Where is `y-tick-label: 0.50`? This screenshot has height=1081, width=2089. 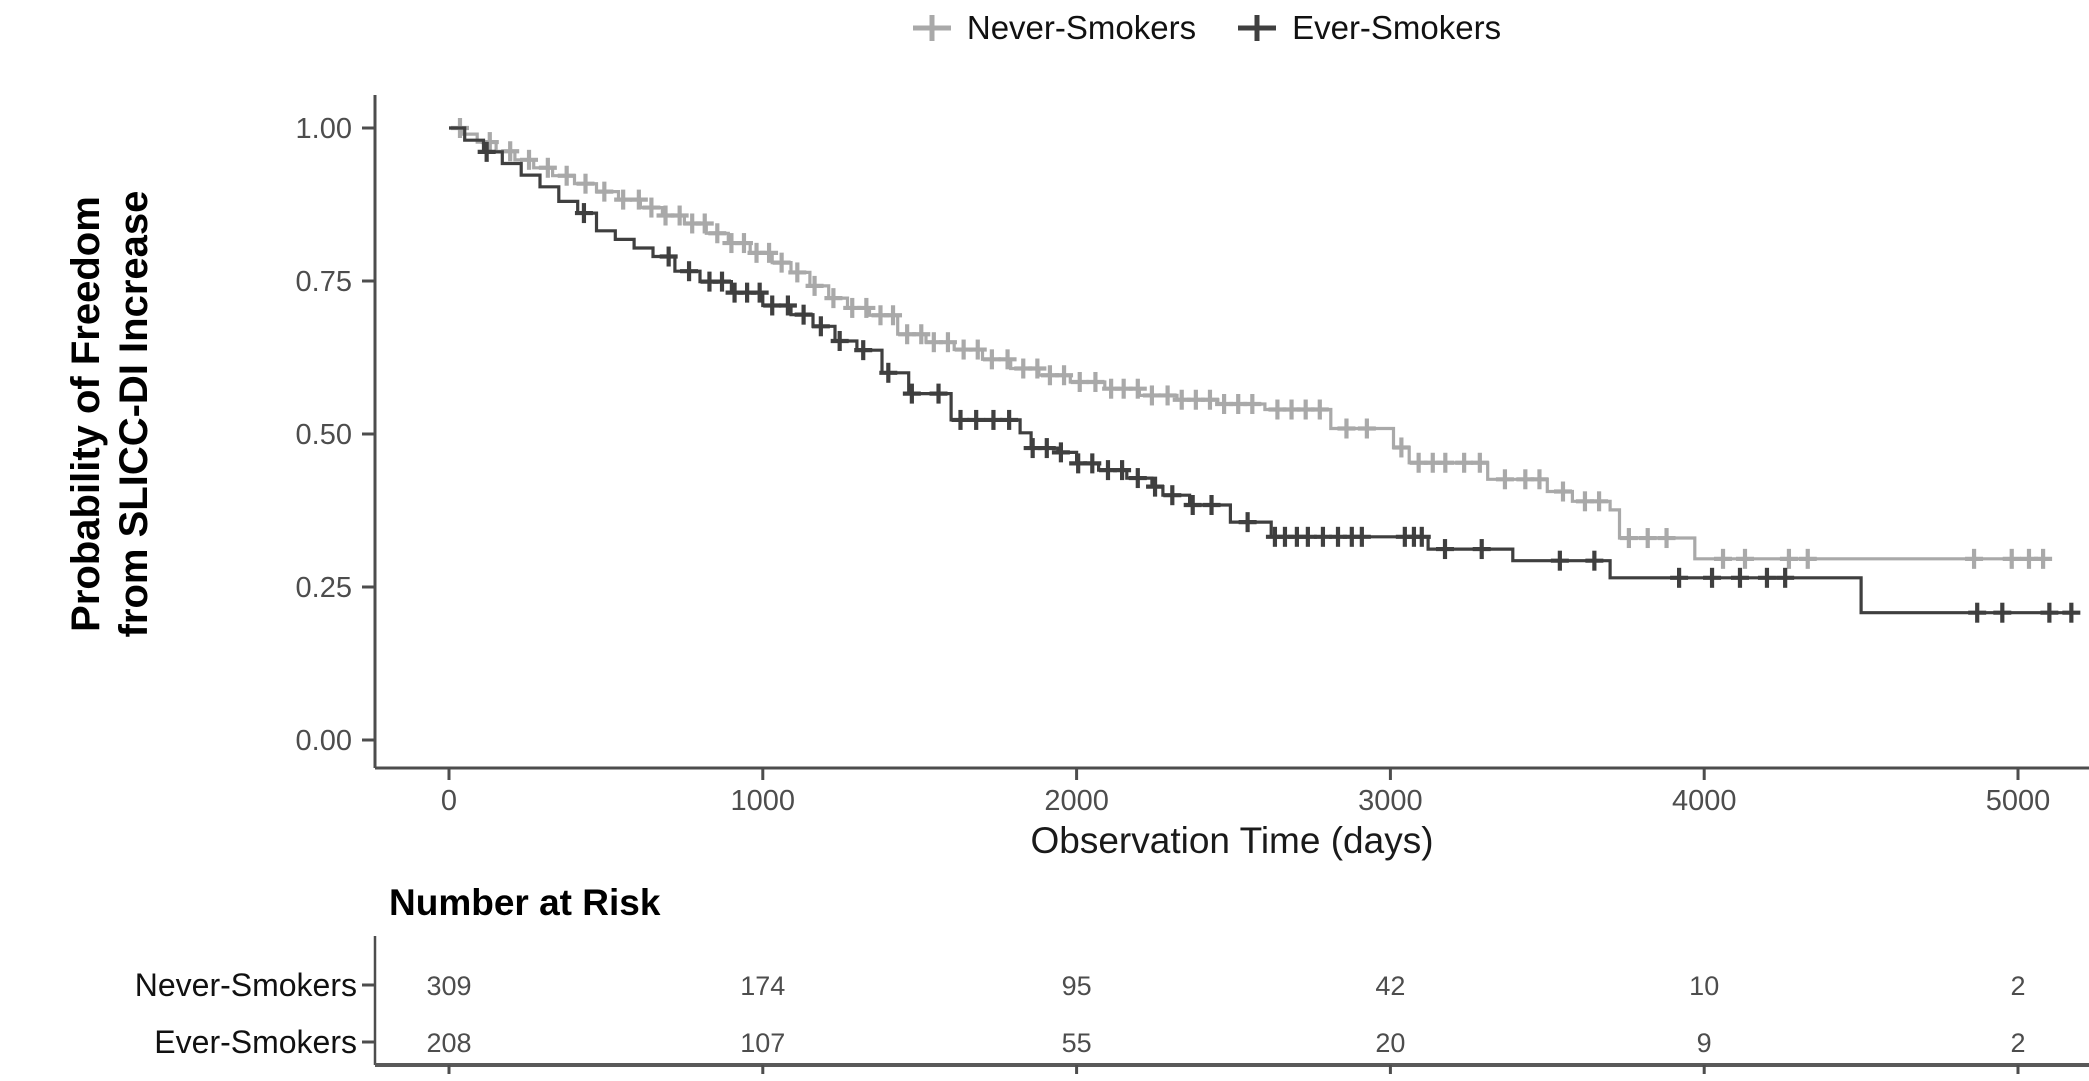
y-tick-label: 0.50 is located at coordinates (324, 435).